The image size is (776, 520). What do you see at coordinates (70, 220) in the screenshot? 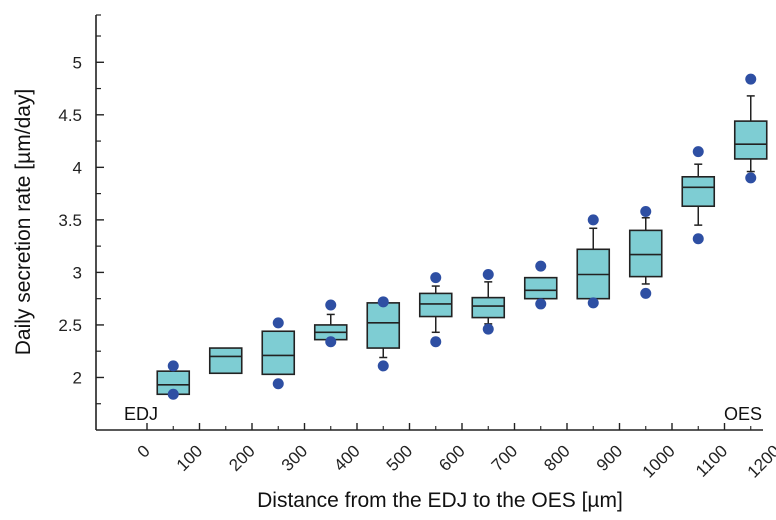
I see `y-tick-label: 3.5` at bounding box center [70, 220].